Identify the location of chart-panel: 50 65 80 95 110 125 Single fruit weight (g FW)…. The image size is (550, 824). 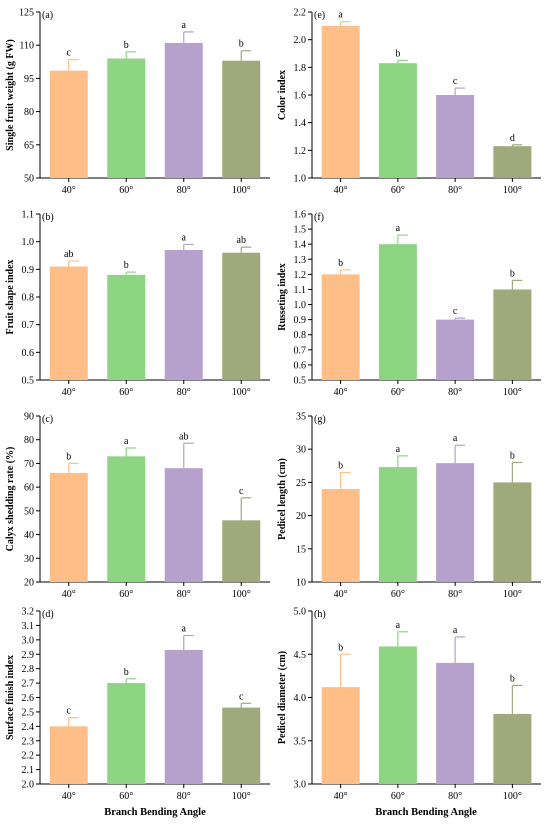
(137, 102).